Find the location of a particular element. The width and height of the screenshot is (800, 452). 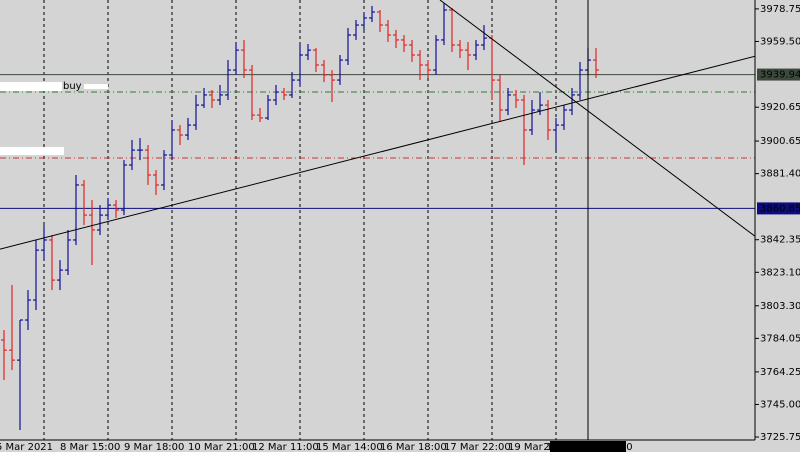

x-tick-label: 15 Mar 14:00 is located at coordinates (349, 447).